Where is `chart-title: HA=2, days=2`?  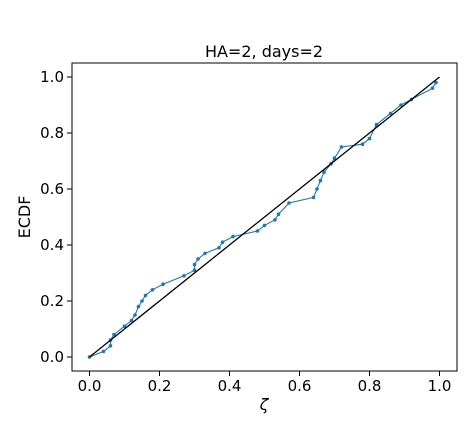 chart-title: HA=2, days=2 is located at coordinates (264, 51).